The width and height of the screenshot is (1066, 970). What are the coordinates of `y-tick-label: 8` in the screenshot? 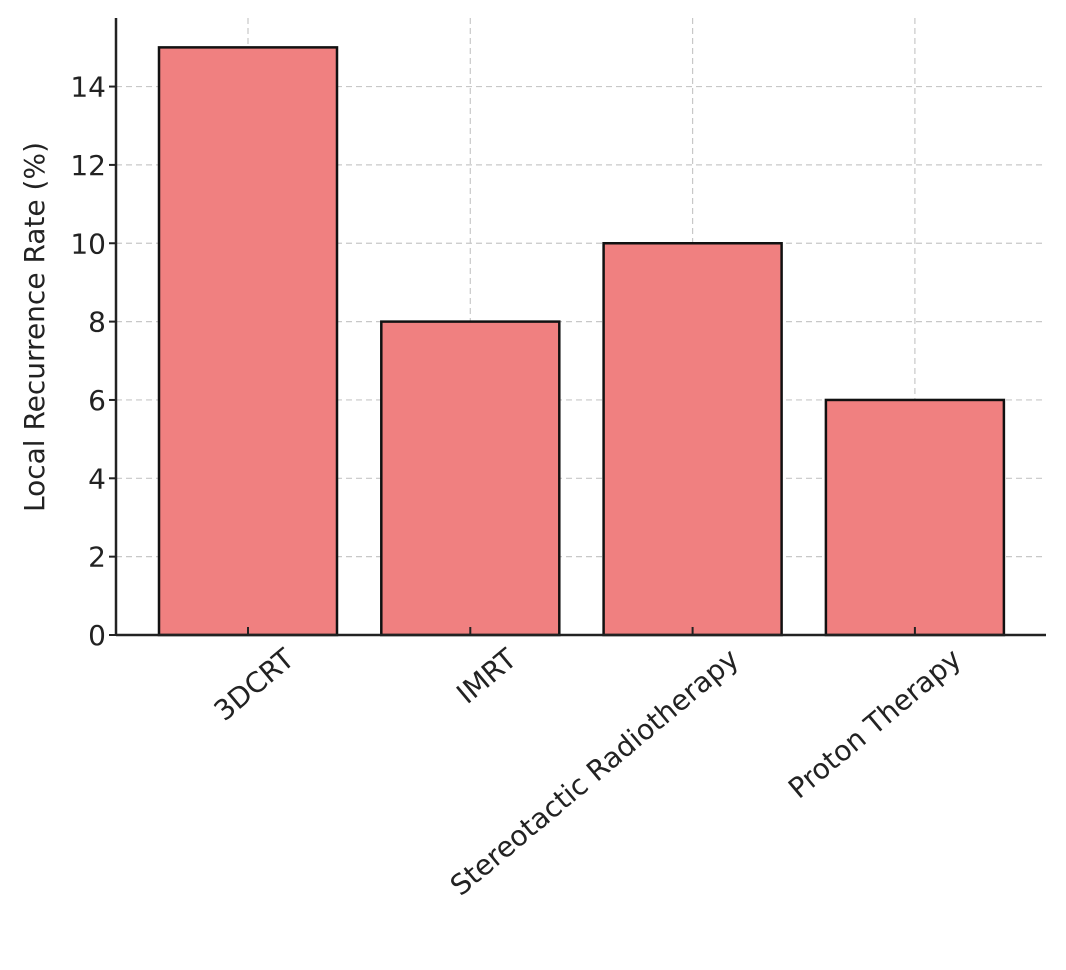 It's located at (97, 322).